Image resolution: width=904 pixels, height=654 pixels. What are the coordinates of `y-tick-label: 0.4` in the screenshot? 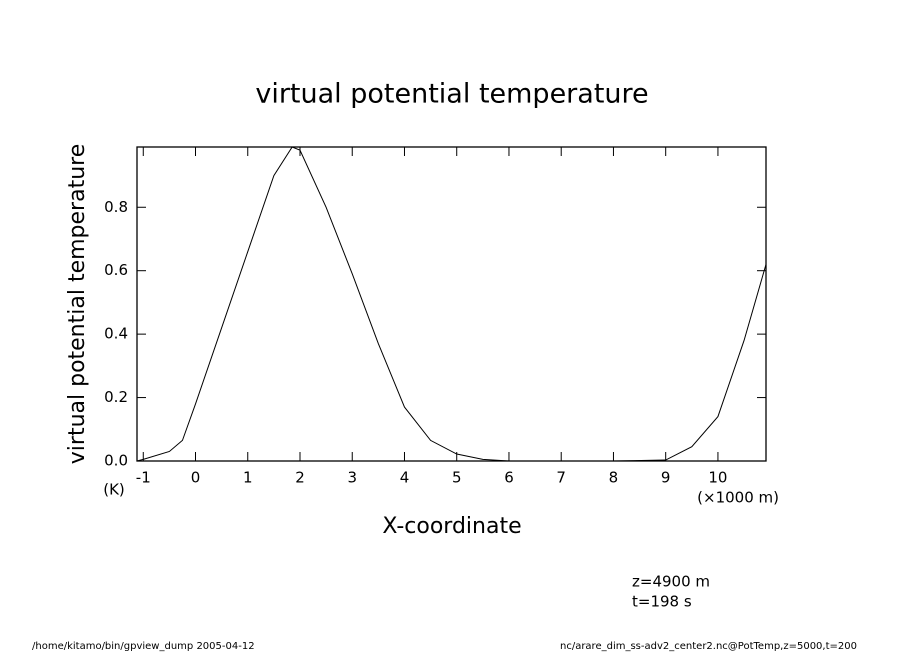 It's located at (116, 334).